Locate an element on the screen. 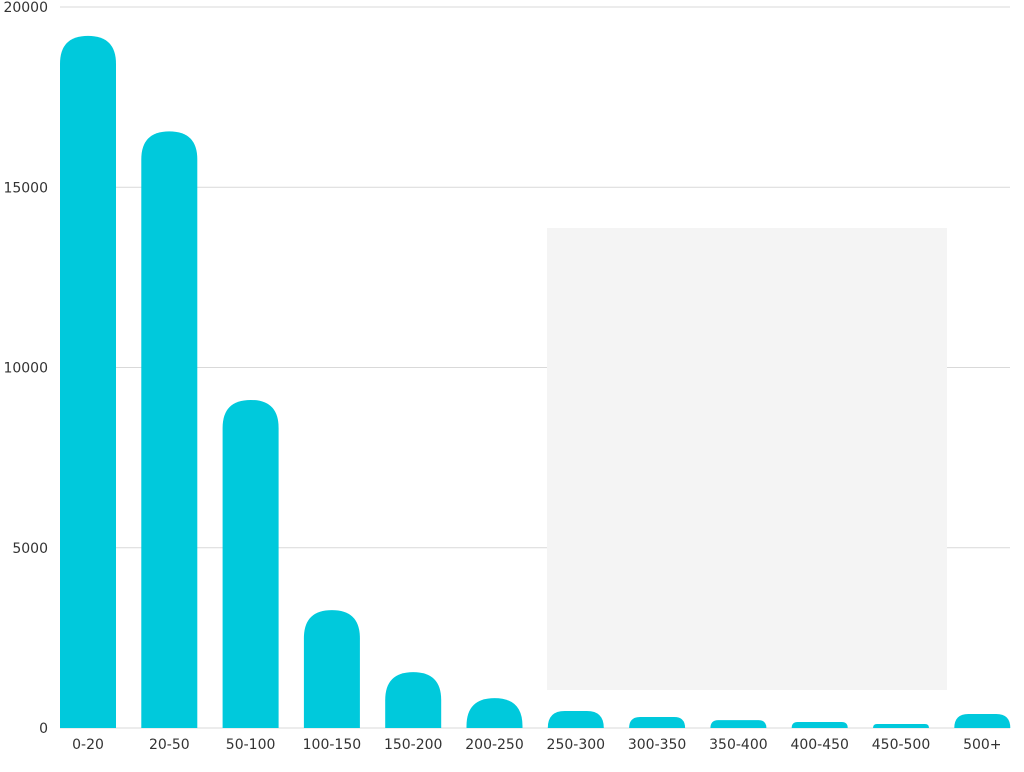 Image resolution: width=1024 pixels, height=772 pixels. x-tick-label: 50-100 is located at coordinates (251, 745).